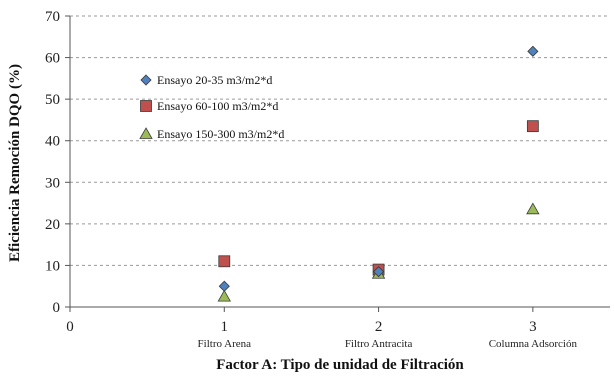 This screenshot has width=614, height=376. What do you see at coordinates (533, 344) in the screenshot?
I see `category-label: Columna Adsorción` at bounding box center [533, 344].